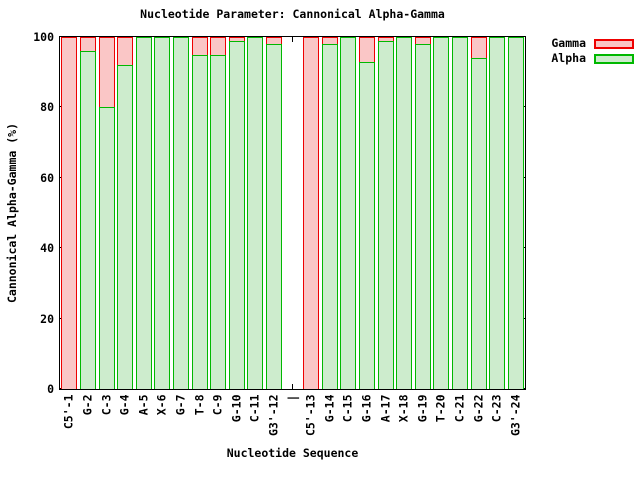  What do you see at coordinates (292, 39) in the screenshot?
I see `x-tick-mirror` at bounding box center [292, 39].